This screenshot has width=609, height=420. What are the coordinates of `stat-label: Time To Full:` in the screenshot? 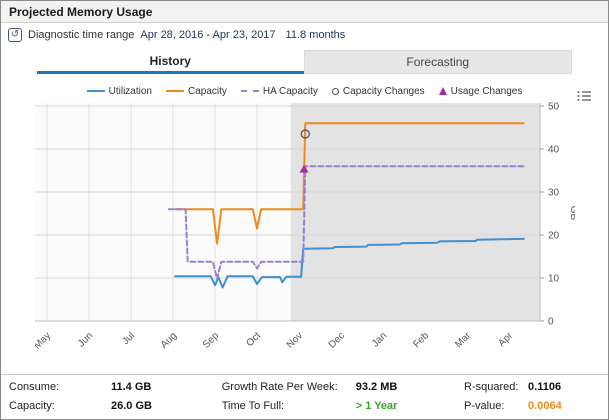 It's located at (253, 406).